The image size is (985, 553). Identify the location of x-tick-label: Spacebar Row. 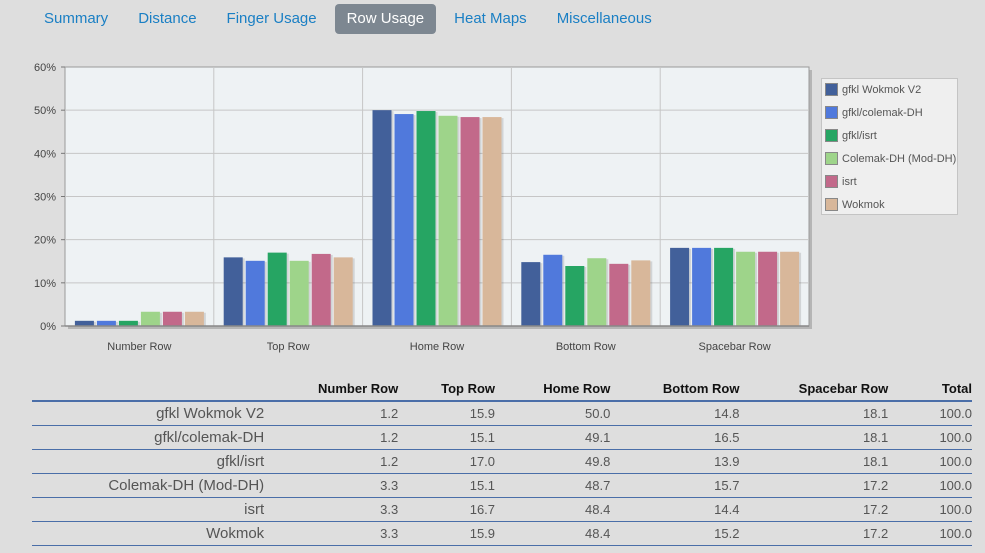
(735, 347).